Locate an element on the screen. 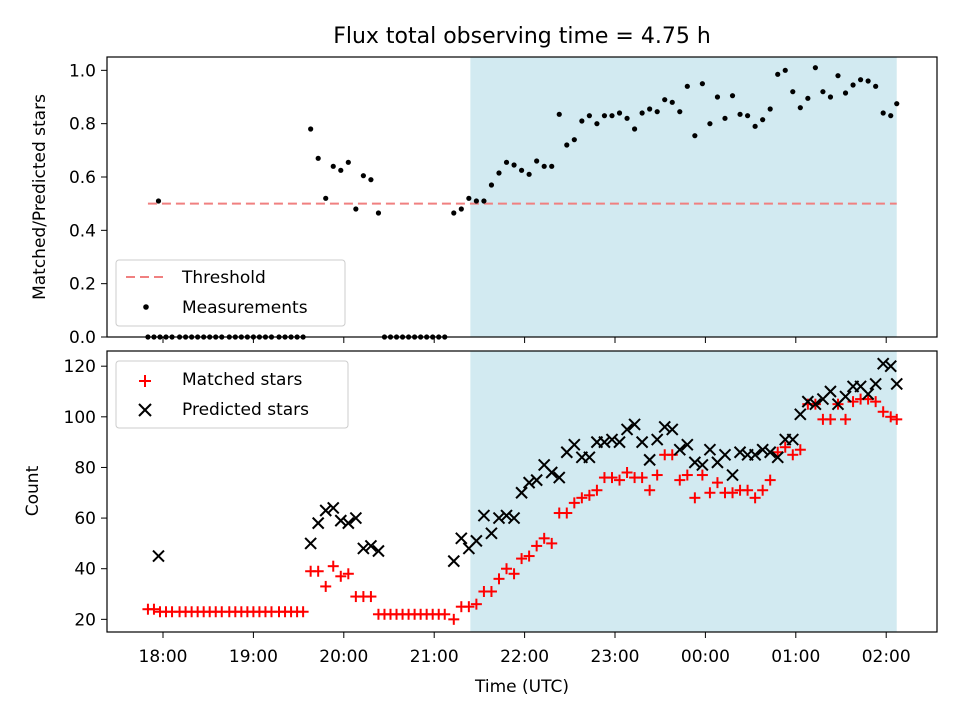 Image resolution: width=960 pixels, height=720 pixels. x-tick-label: 20:00 is located at coordinates (343, 657).